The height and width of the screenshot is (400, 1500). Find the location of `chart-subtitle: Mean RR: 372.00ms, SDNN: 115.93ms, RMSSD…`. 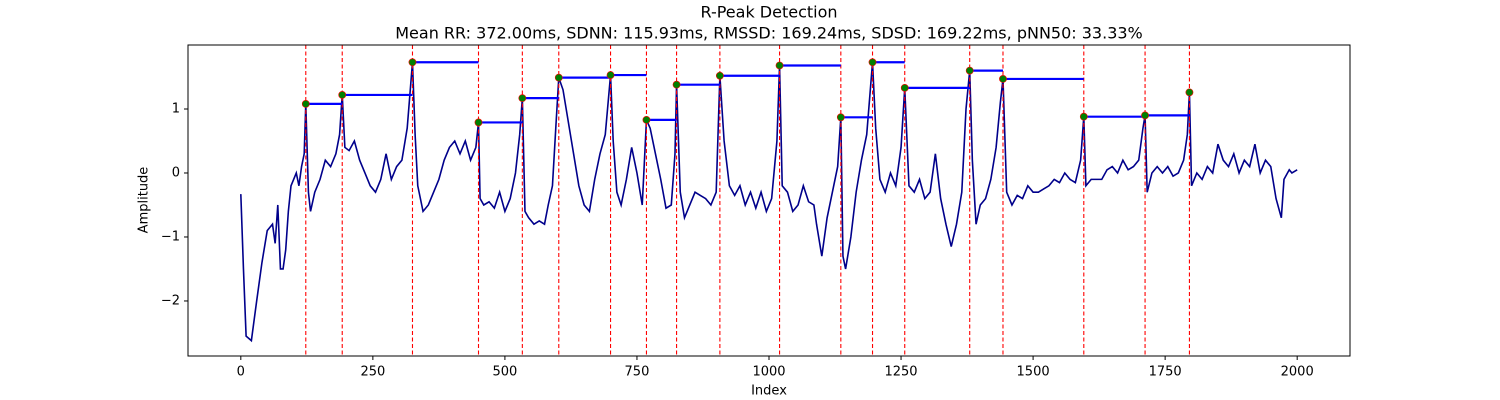

chart-subtitle: Mean RR: 372.00ms, SDNN: 115.93ms, RMSSD… is located at coordinates (769, 33).